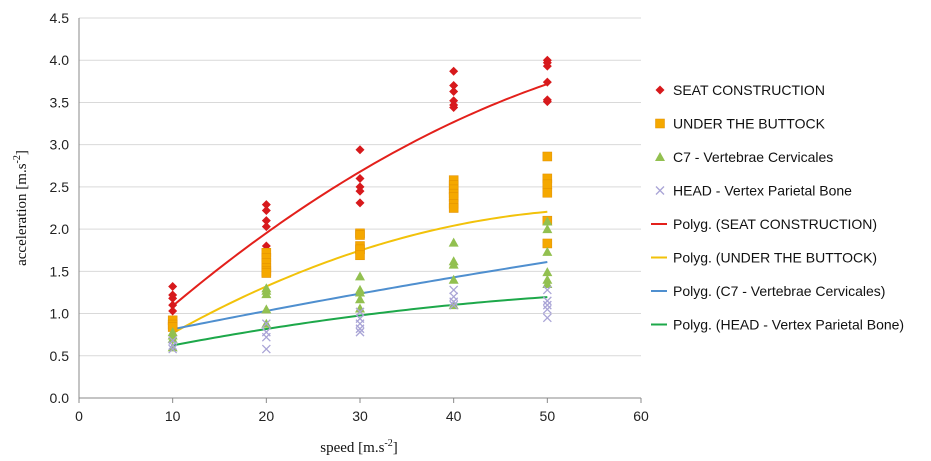  Describe the element at coordinates (60, 187) in the screenshot. I see `y-tick-label: 2.5` at that location.